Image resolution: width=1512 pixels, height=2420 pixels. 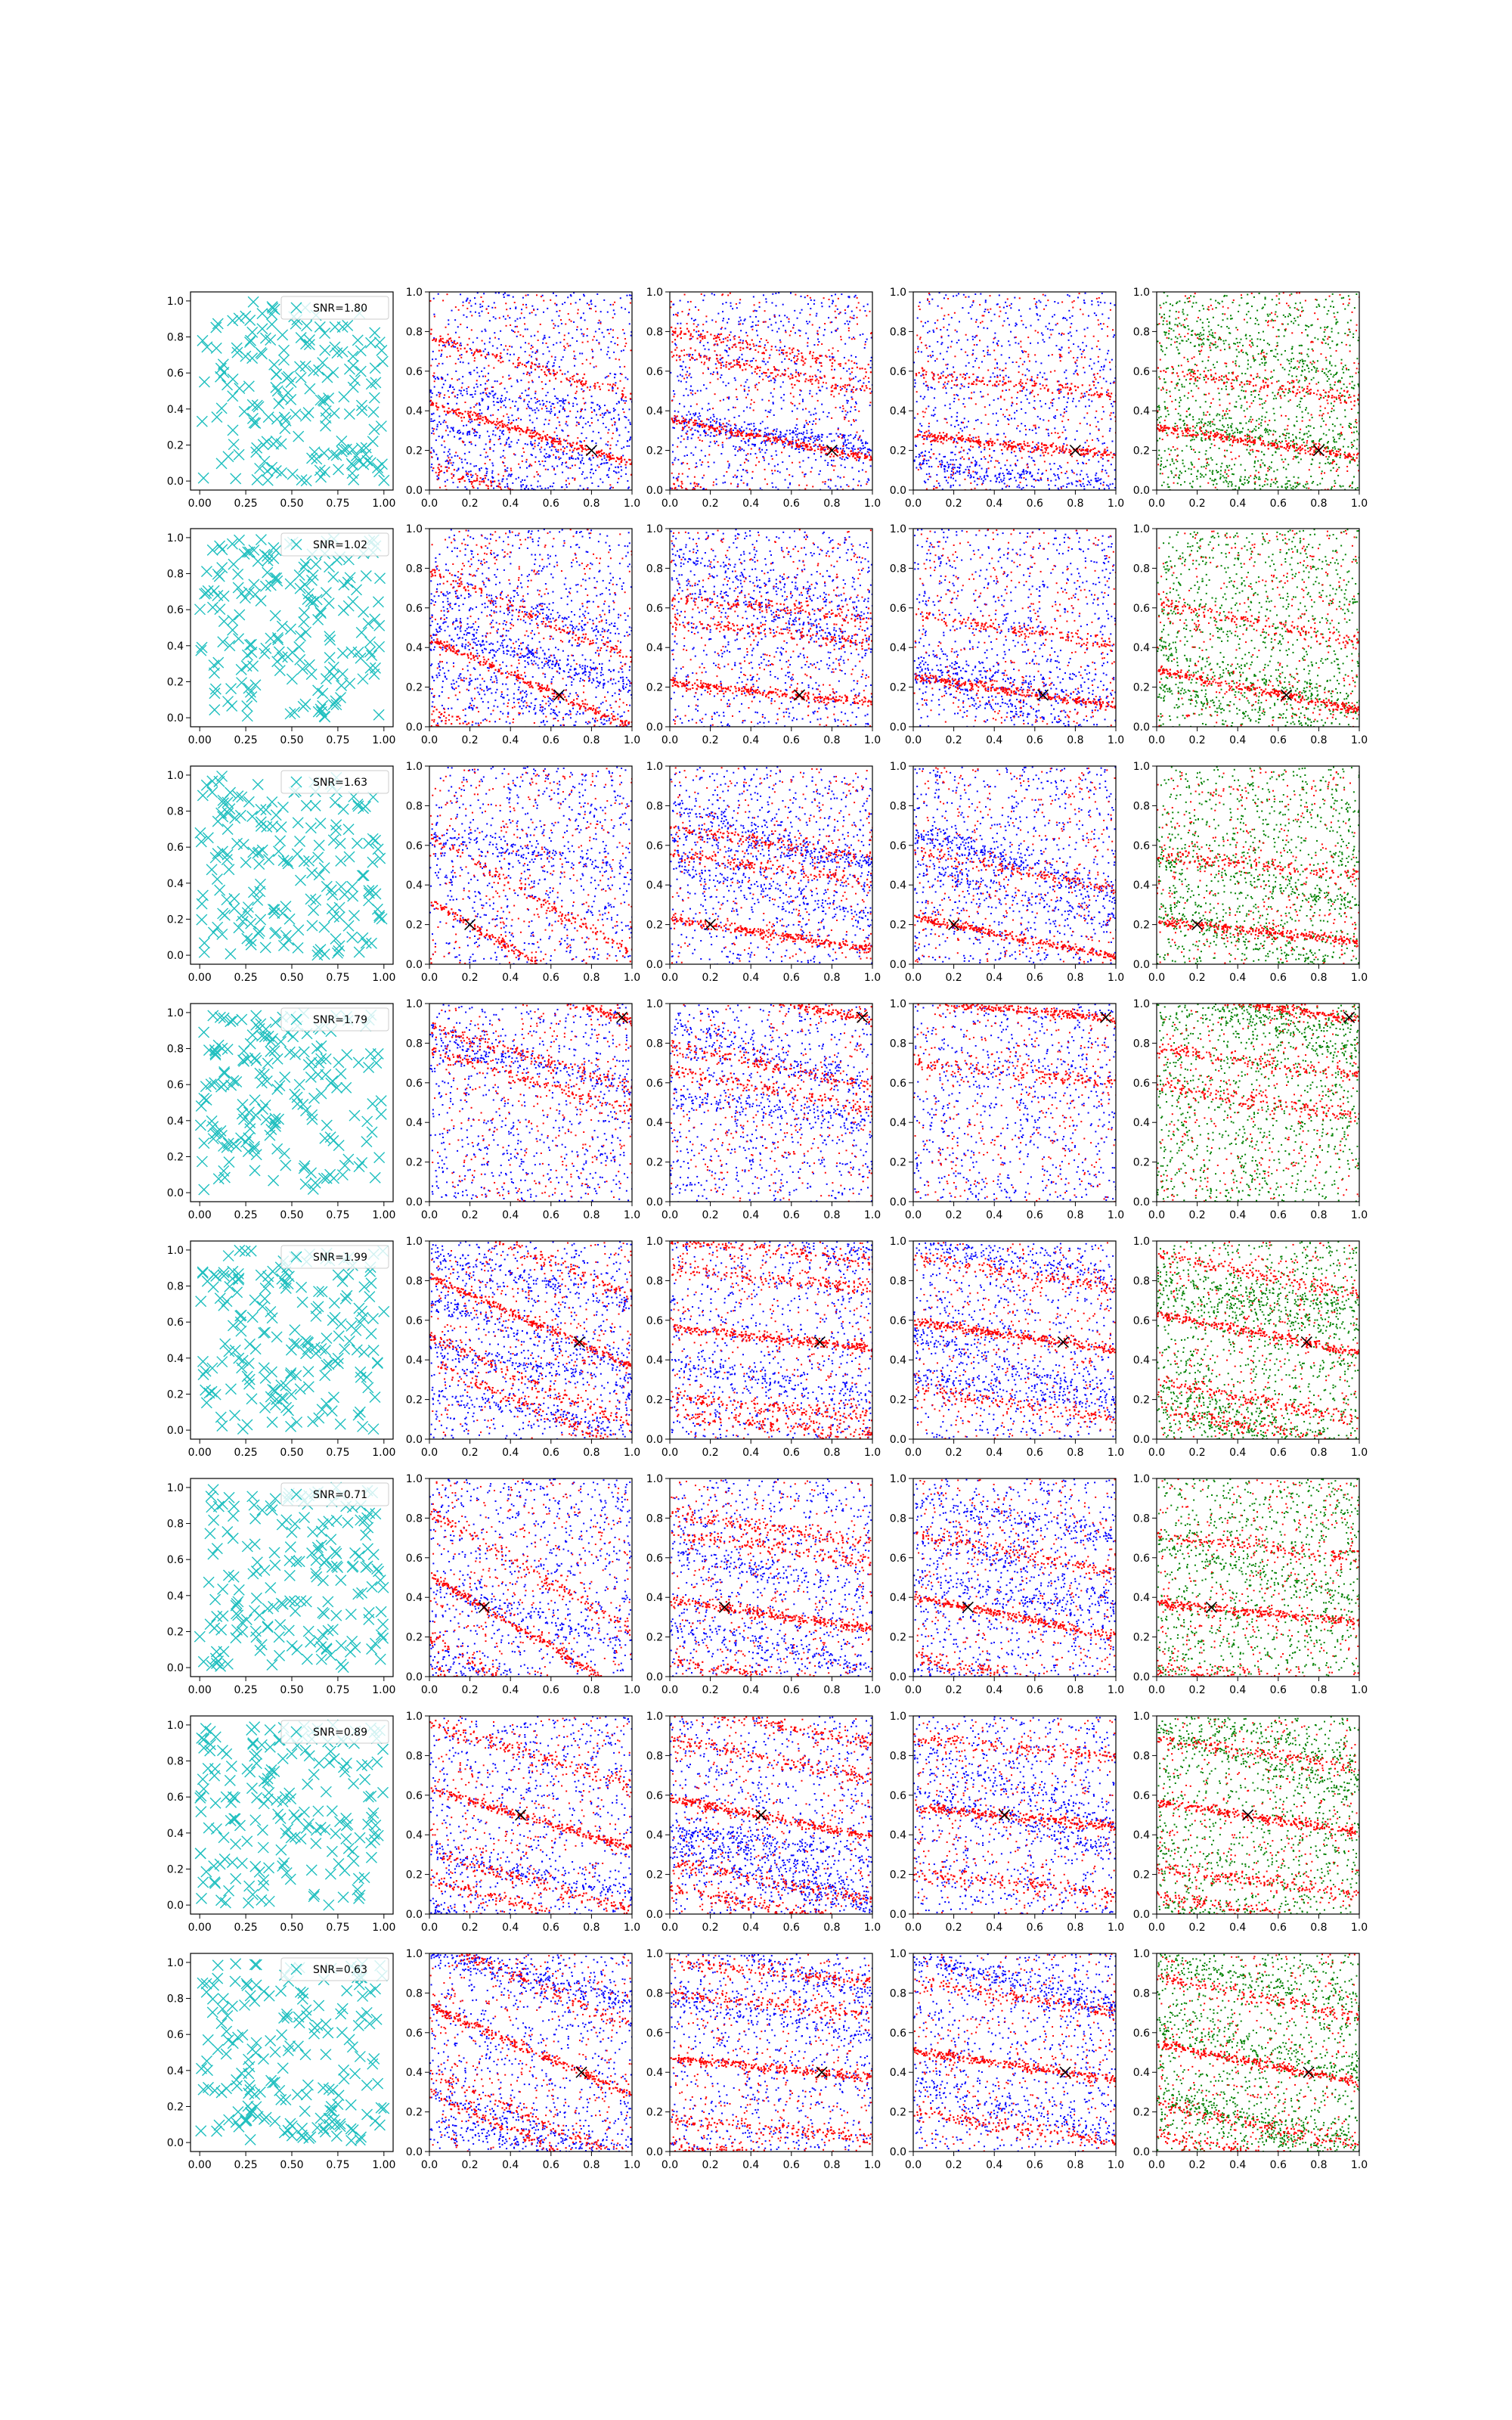 What do you see at coordinates (531, 392) in the screenshot?
I see `red-points` at bounding box center [531, 392].